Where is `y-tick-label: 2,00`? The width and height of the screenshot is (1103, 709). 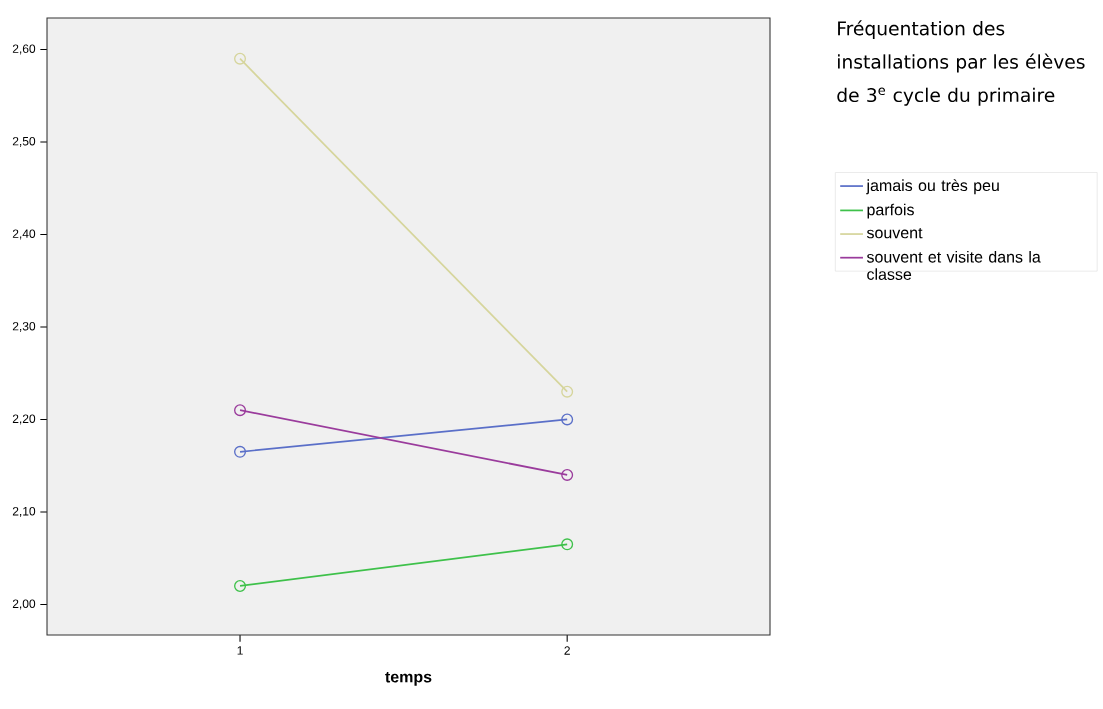 y-tick-label: 2,00 is located at coordinates (24, 604).